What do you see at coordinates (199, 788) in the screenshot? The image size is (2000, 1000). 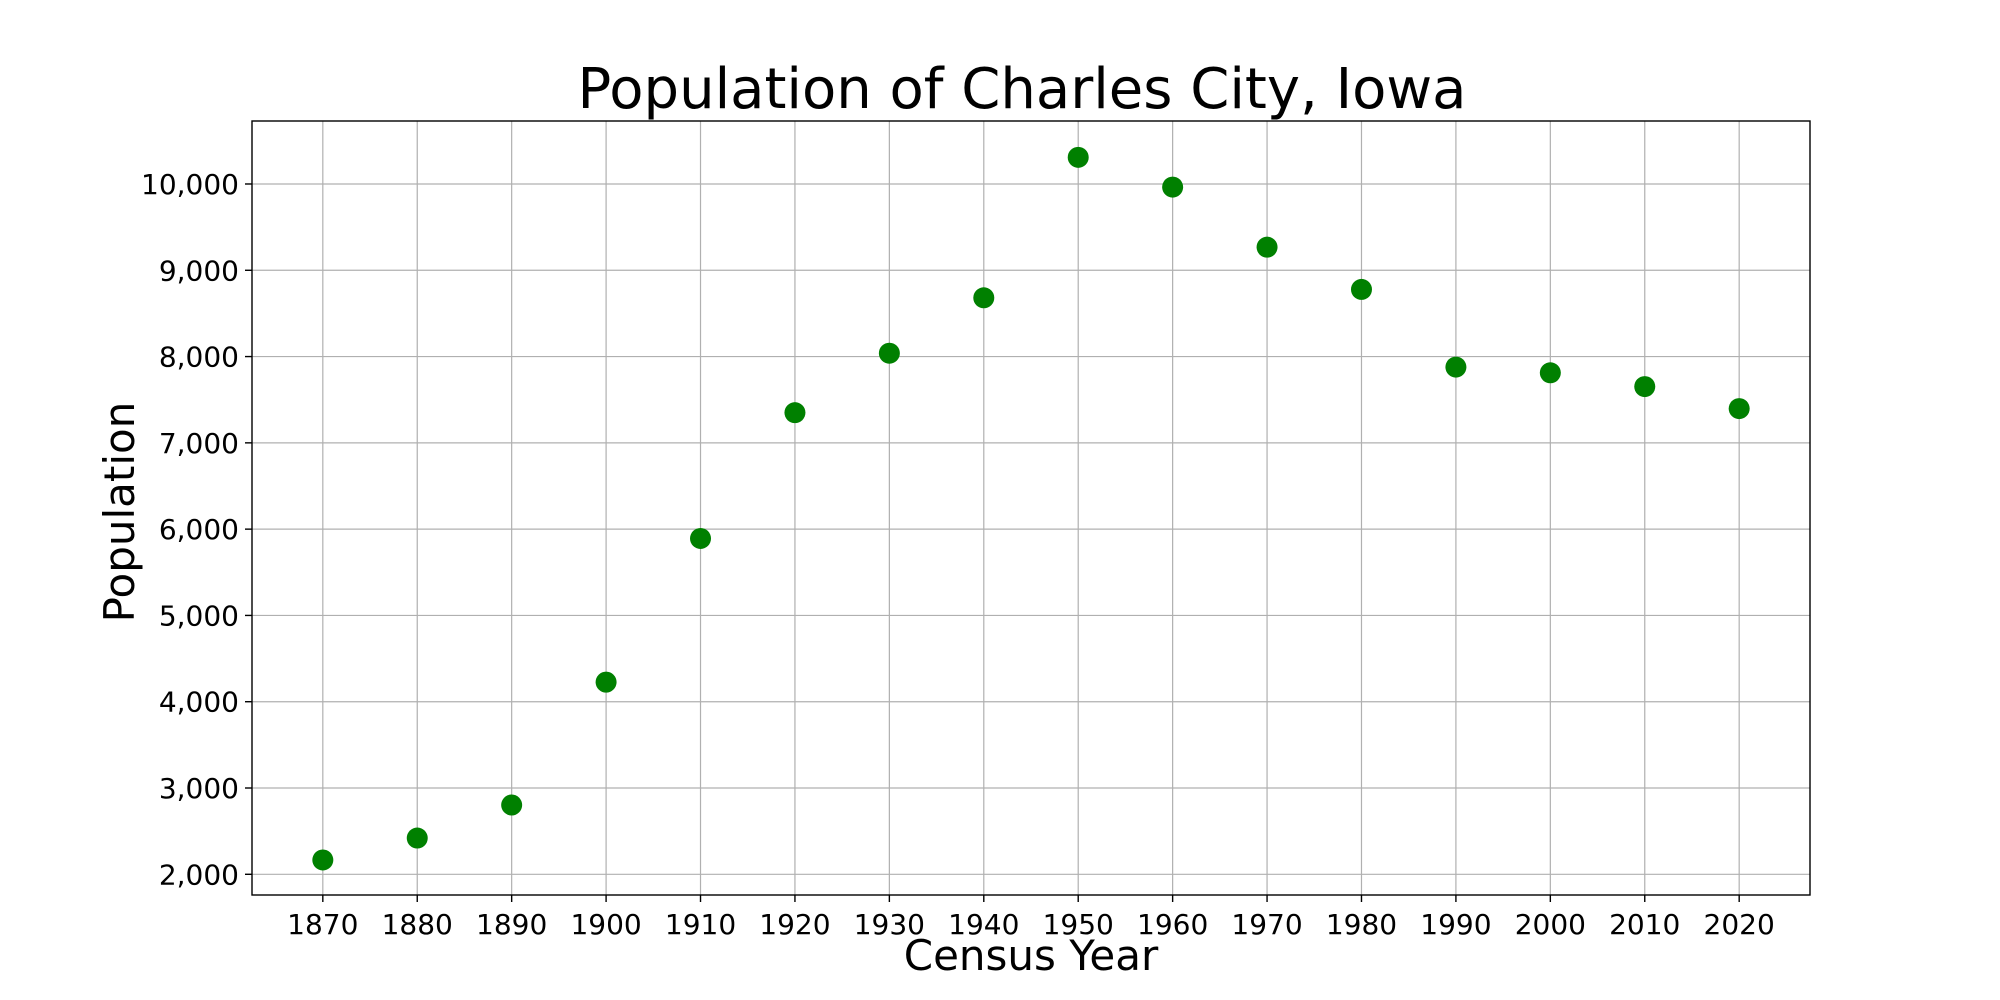 I see `y-tick-label: 3,000` at bounding box center [199, 788].